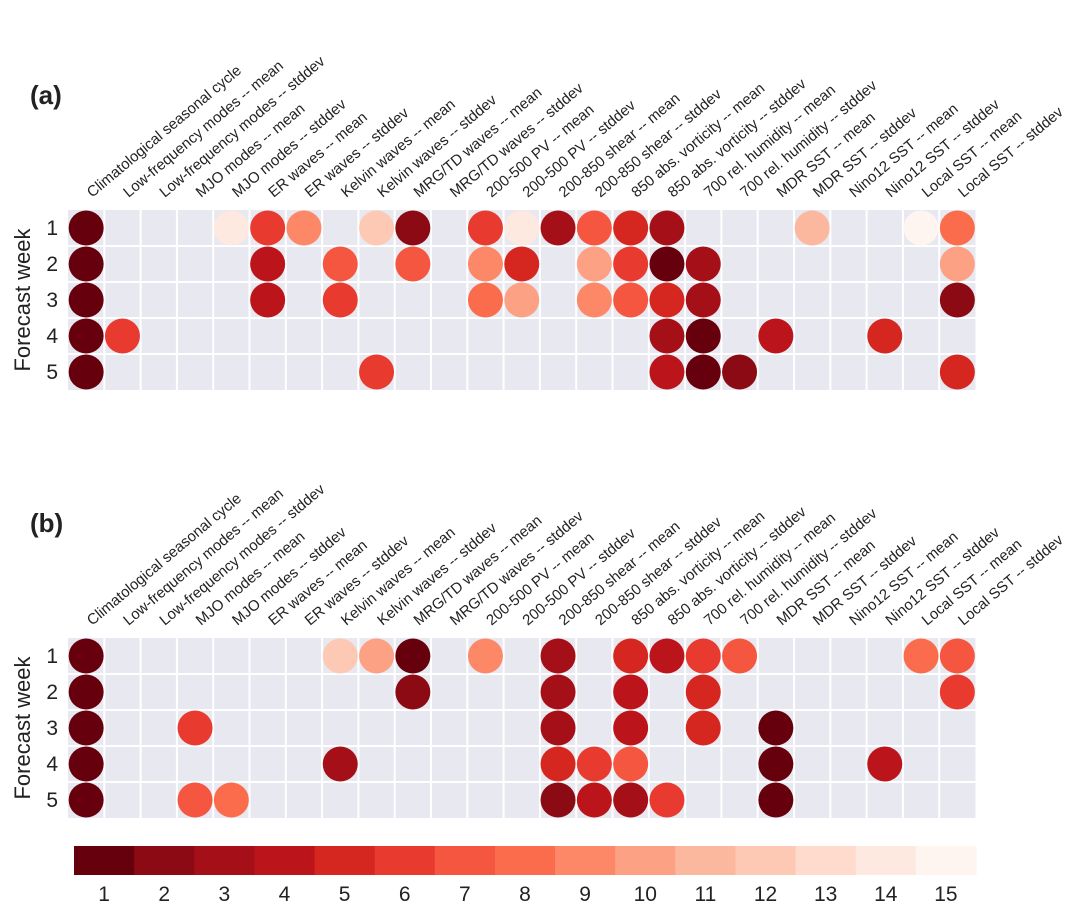 Image resolution: width=1089 pixels, height=910 pixels. I want to click on y-axis-label: Forecast week, so click(22, 299).